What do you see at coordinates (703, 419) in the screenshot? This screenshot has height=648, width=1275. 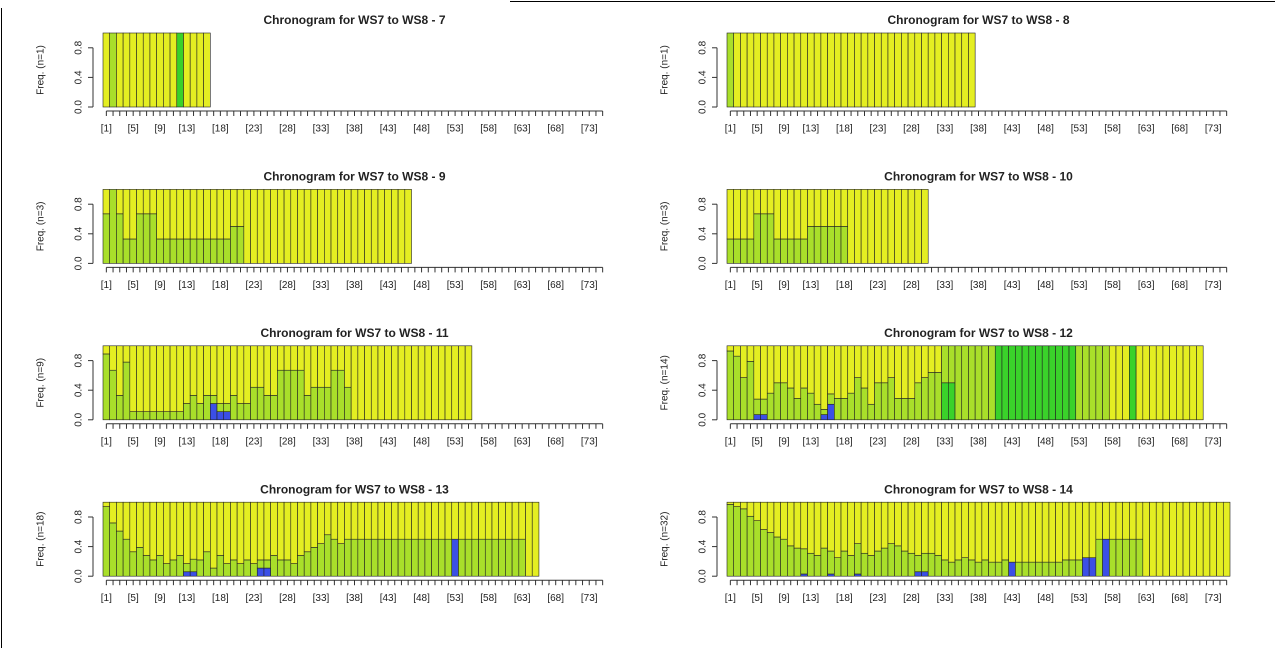 I see `y-tick-label: 0.0` at bounding box center [703, 419].